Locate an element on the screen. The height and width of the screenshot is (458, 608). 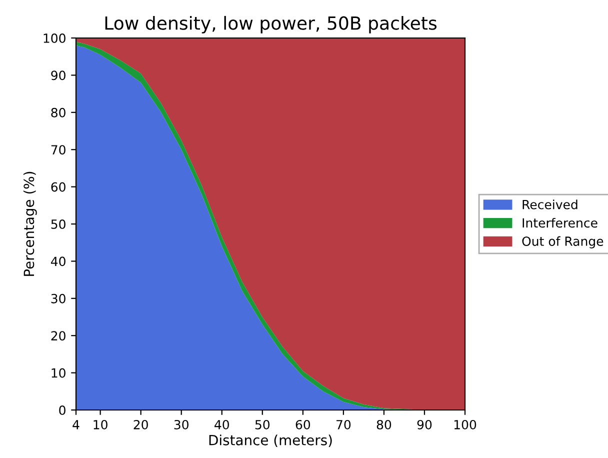
y-tick-label: 60 is located at coordinates (58, 187).